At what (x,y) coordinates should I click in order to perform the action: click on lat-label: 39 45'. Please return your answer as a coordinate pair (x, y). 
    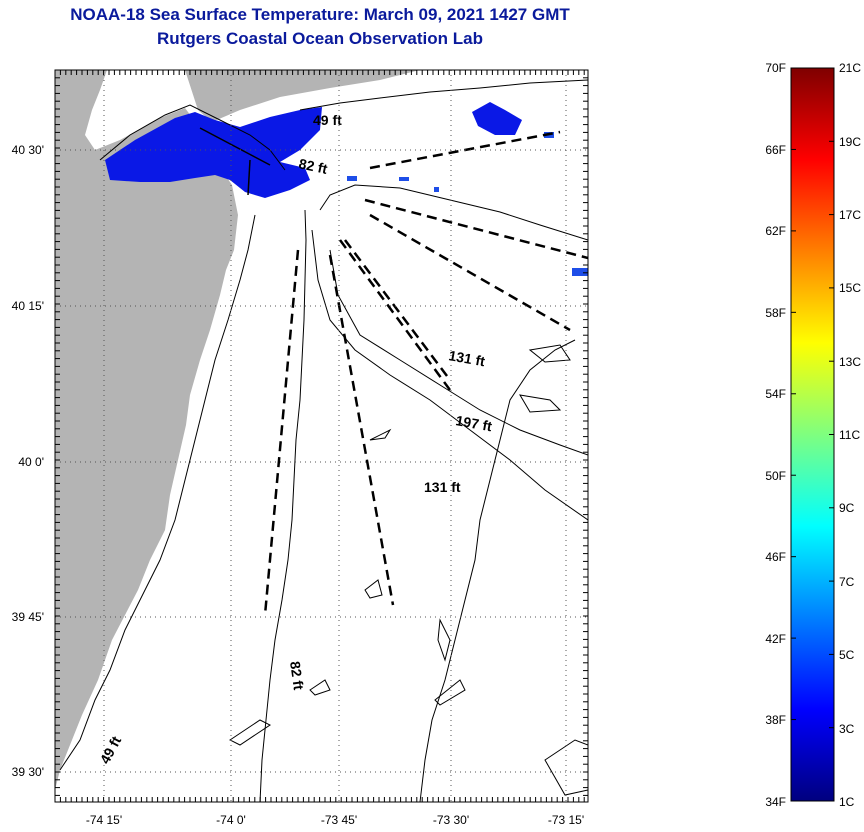
    Looking at the image, I should click on (28, 617).